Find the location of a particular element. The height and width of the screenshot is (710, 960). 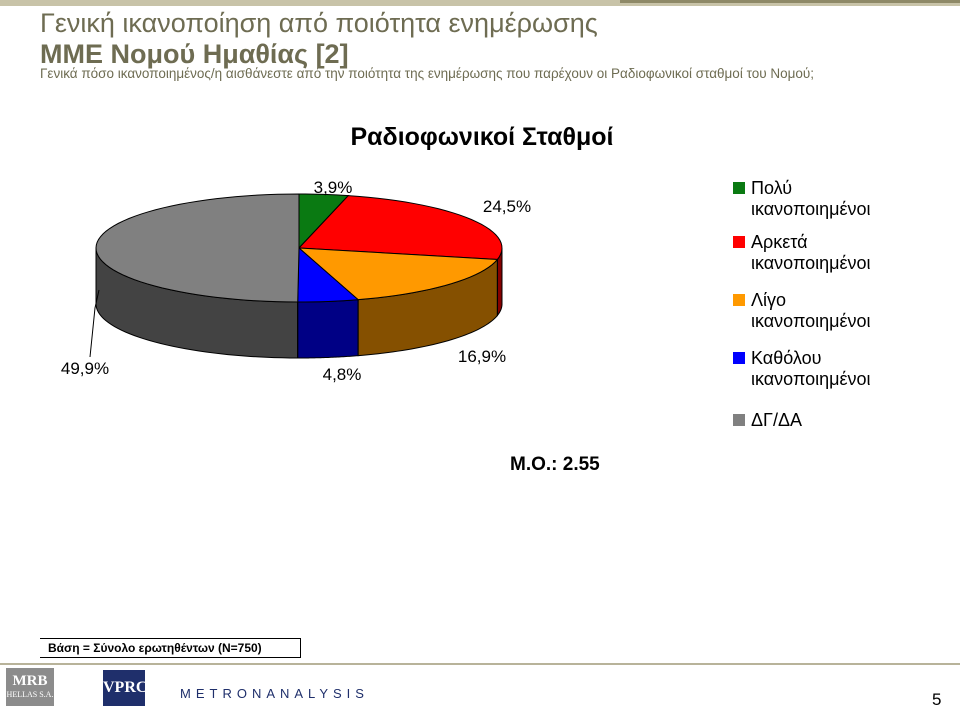

legend-label-5-line-1: ΔΓ/ΔΑ is located at coordinates (776, 420).